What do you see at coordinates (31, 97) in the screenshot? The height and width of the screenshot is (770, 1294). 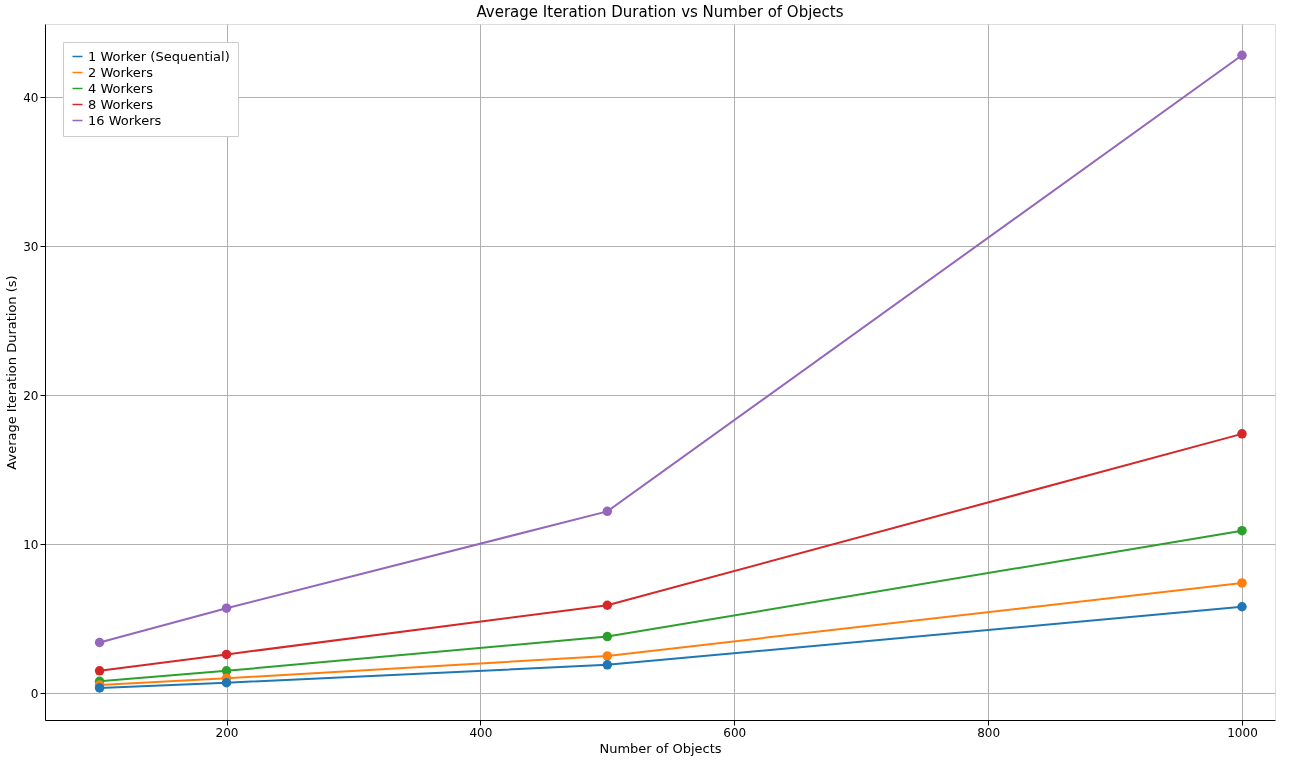 I see `y-tick-label: 40` at bounding box center [31, 97].